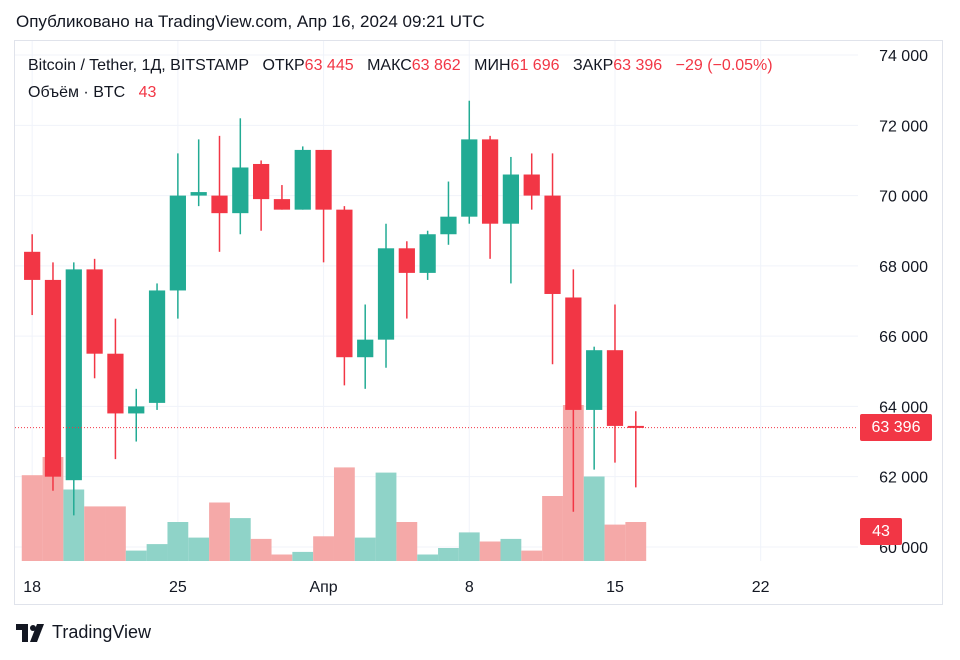  What do you see at coordinates (138, 65) in the screenshot?
I see `symbol-label: Bitcoin / Tether, 1Д, BITSTAMP` at bounding box center [138, 65].